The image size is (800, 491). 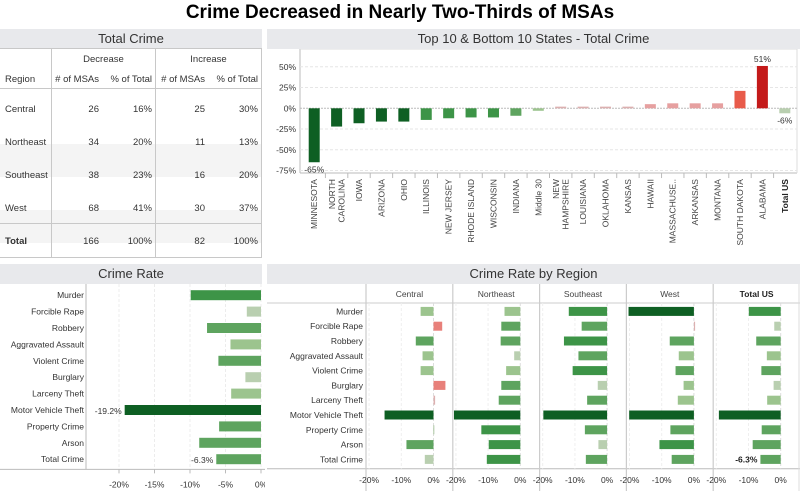 I want to click on bar-west-larceny-theft, so click(x=685, y=400).